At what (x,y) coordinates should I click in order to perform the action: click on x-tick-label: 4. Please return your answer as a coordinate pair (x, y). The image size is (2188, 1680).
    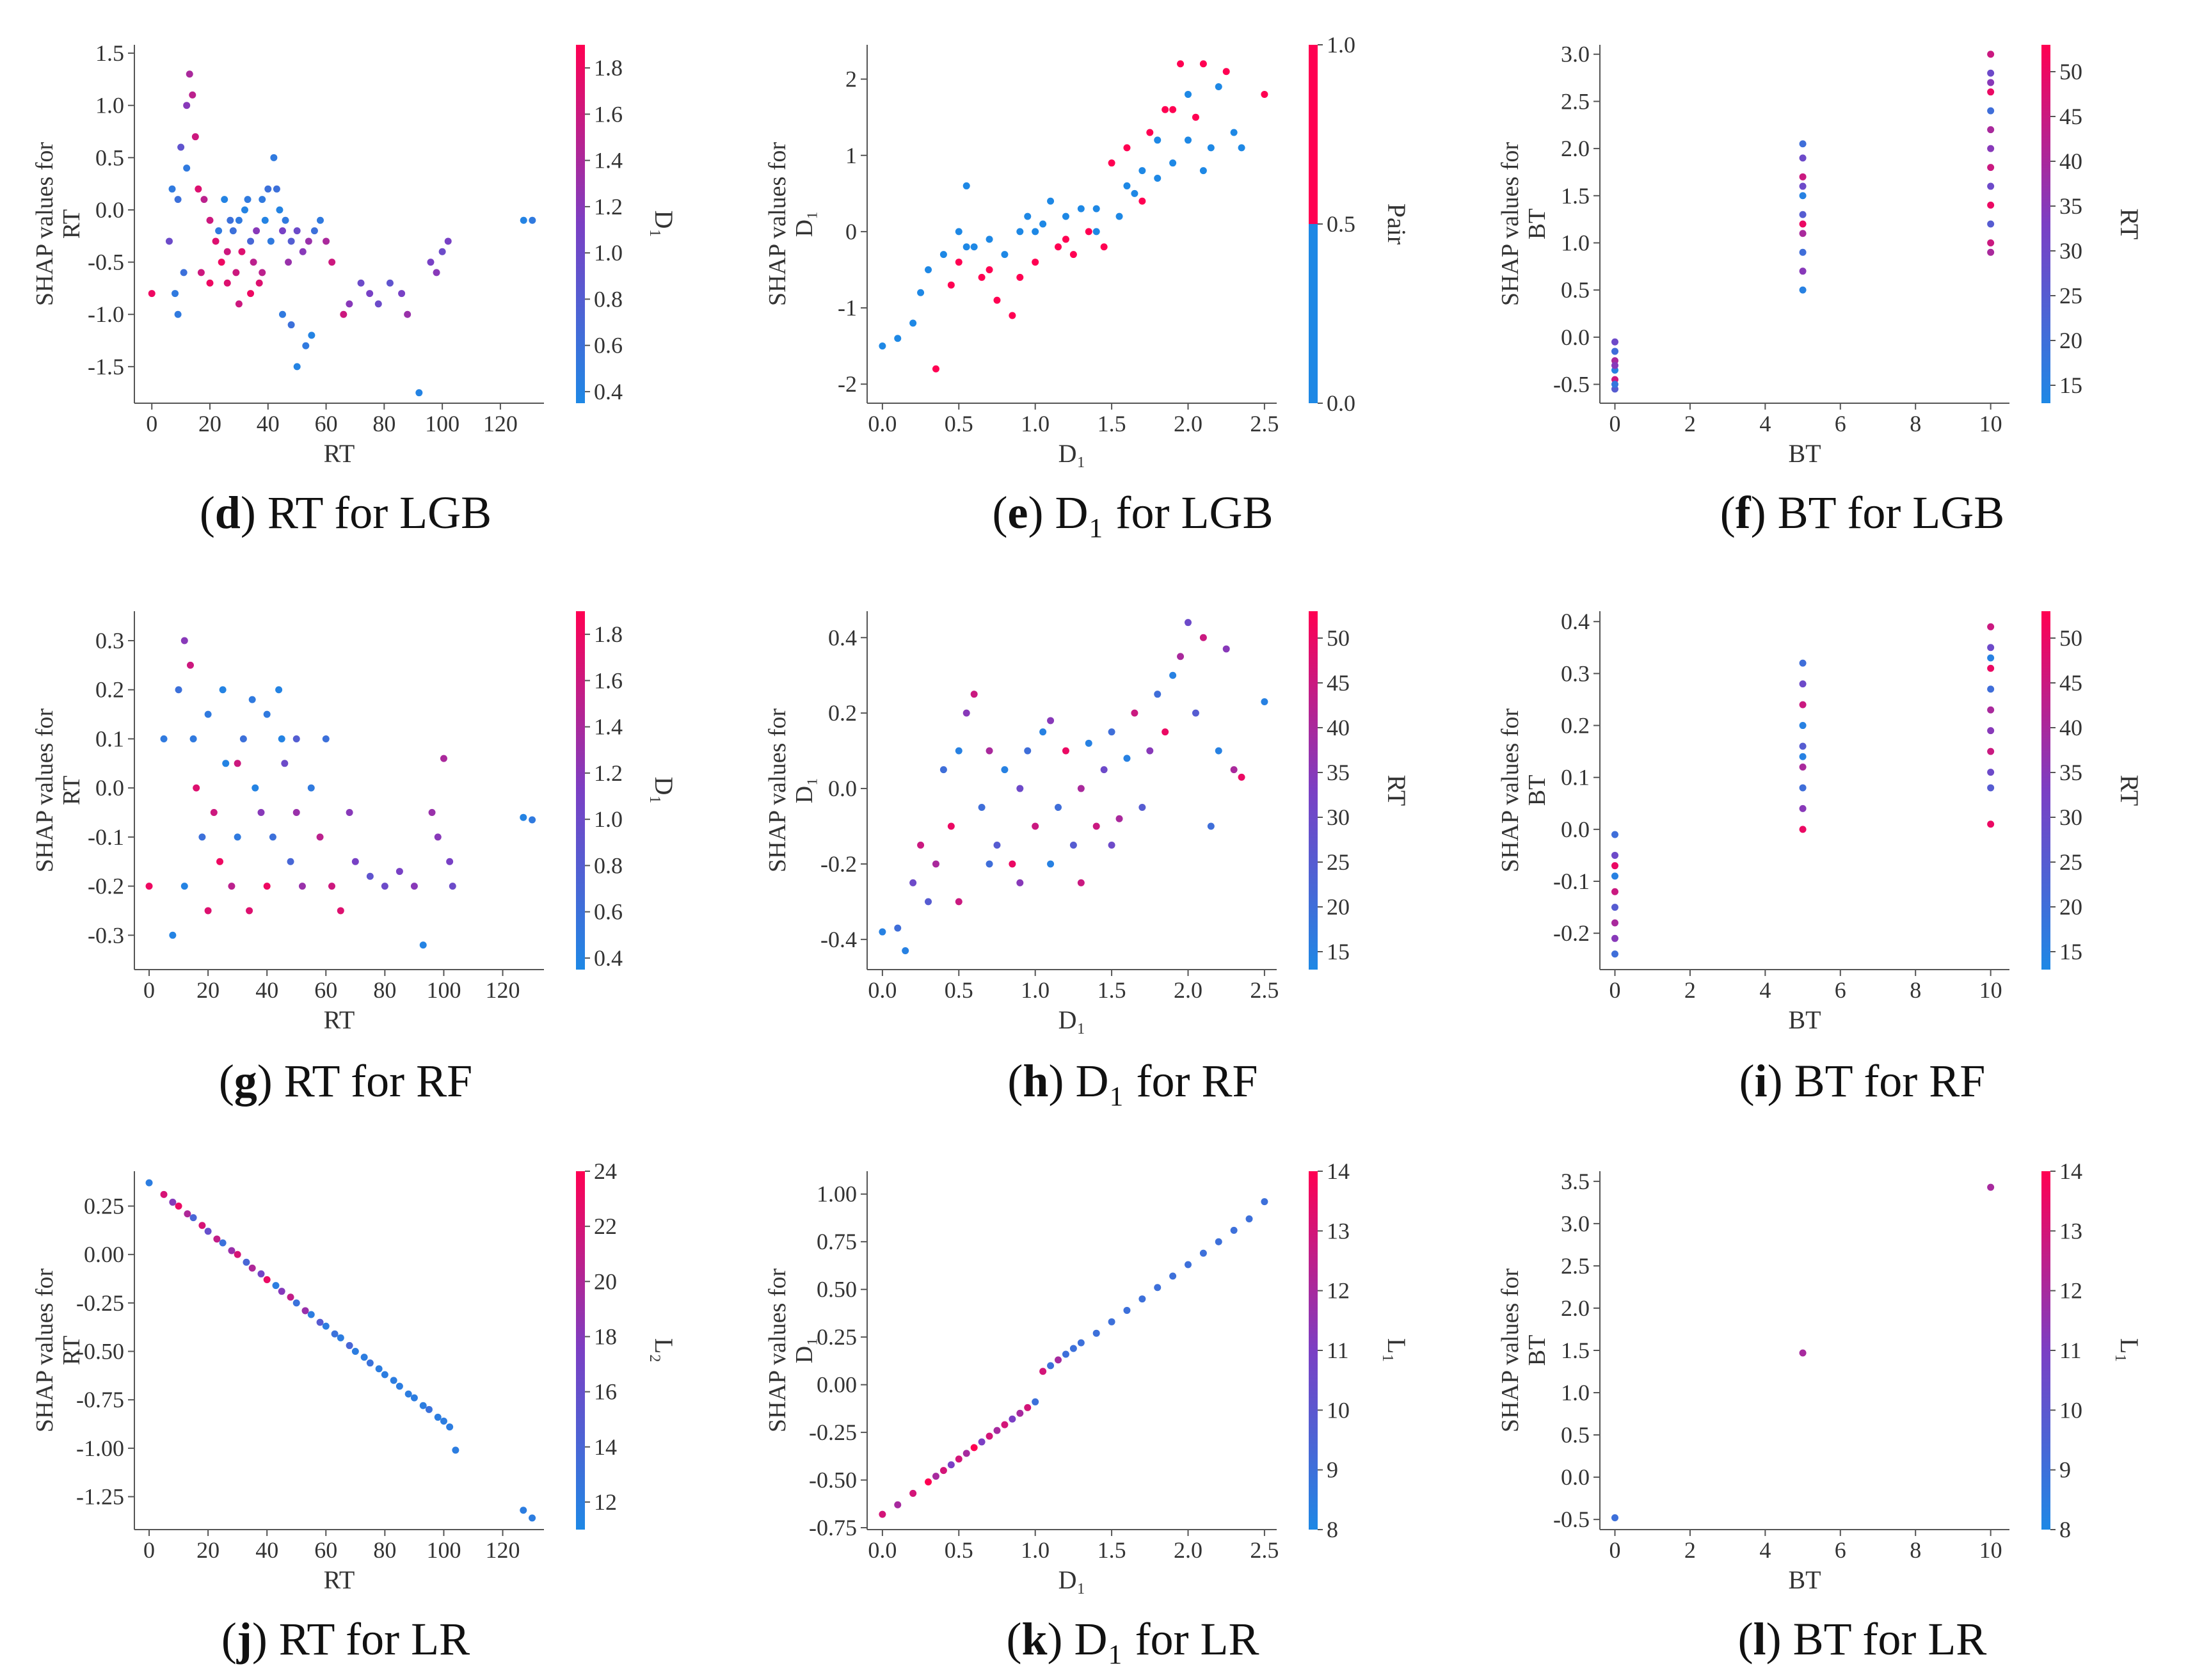
    Looking at the image, I should click on (1765, 990).